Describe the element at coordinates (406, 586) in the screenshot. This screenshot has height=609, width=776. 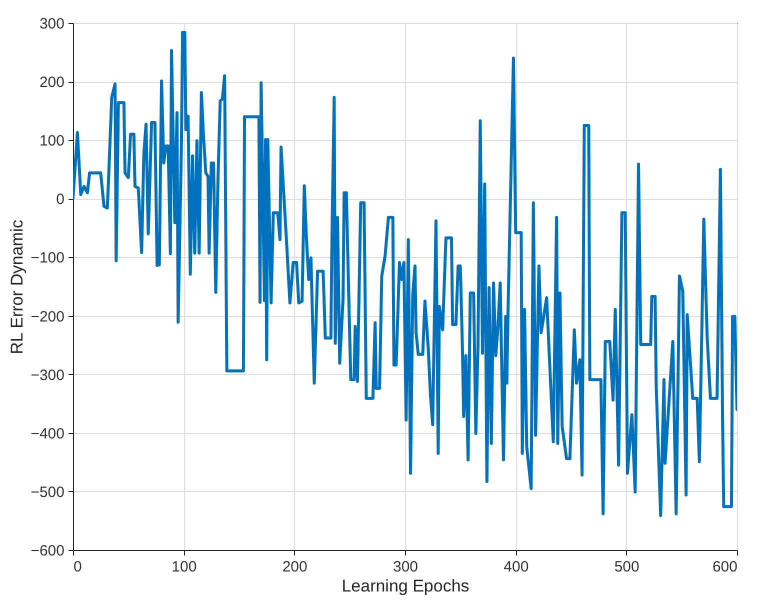
I see `x-axis-title: Learning Epochs` at that location.